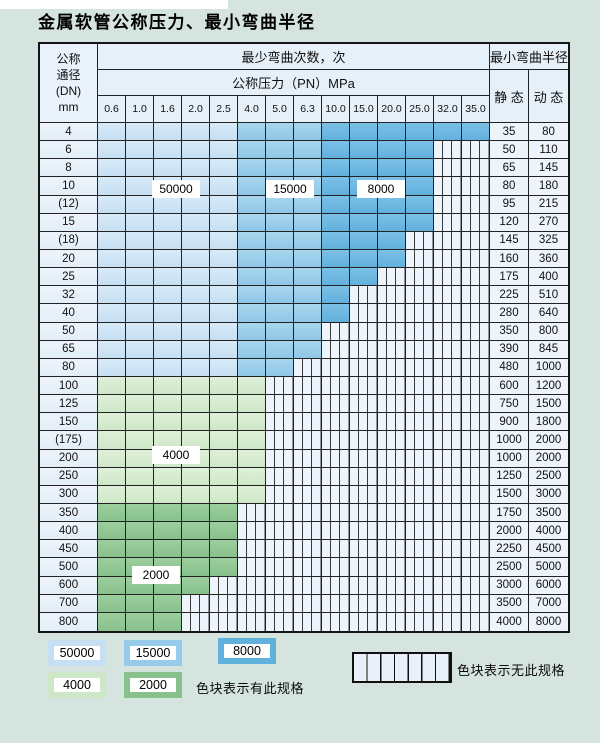 The image size is (600, 743). I want to click on dynamic-radius-cell: 3000, so click(548, 494).